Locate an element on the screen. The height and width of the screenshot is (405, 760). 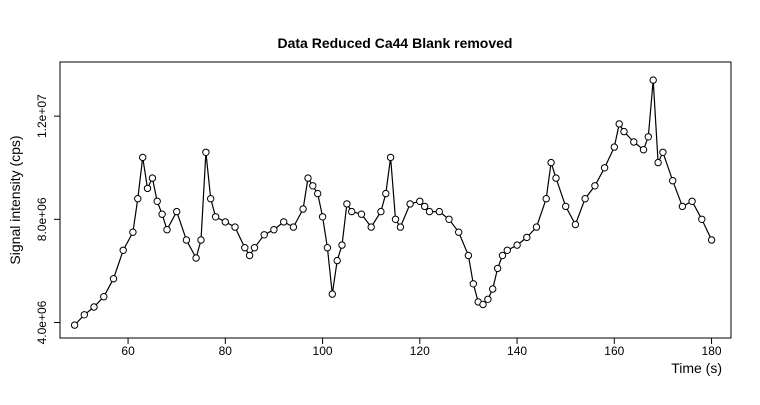
y-axis-title: Signal intensity (cps) is located at coordinates (15, 199).